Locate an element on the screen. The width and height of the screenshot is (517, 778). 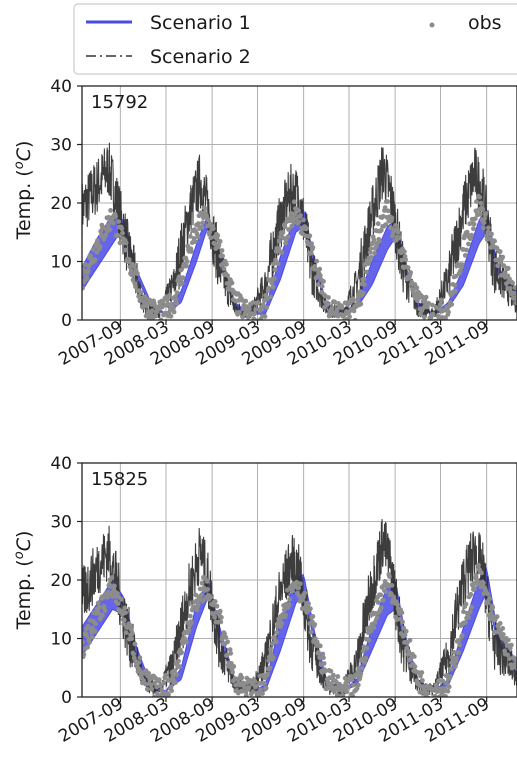
y-tick-label: 0 is located at coordinates (66, 698).